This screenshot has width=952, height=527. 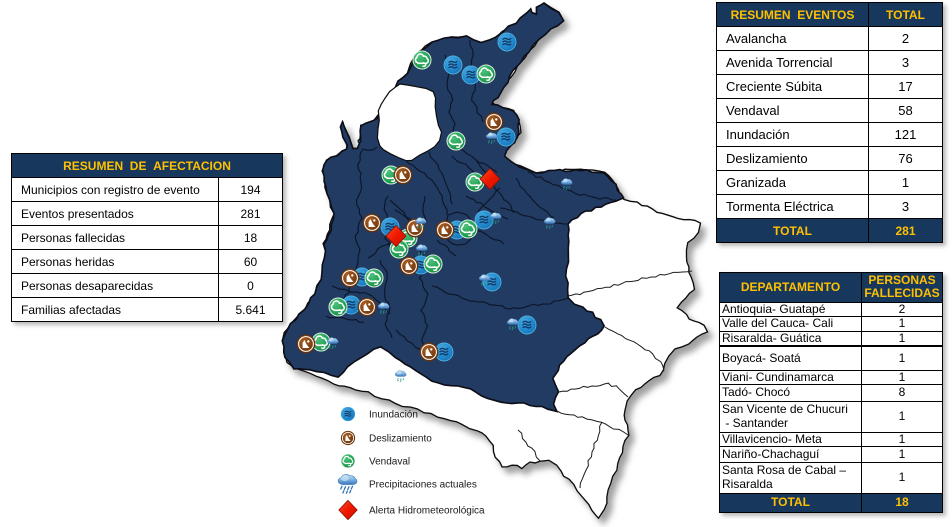 What do you see at coordinates (427, 511) in the screenshot?
I see `svg-text: Alerta Hidrometeorológica` at bounding box center [427, 511].